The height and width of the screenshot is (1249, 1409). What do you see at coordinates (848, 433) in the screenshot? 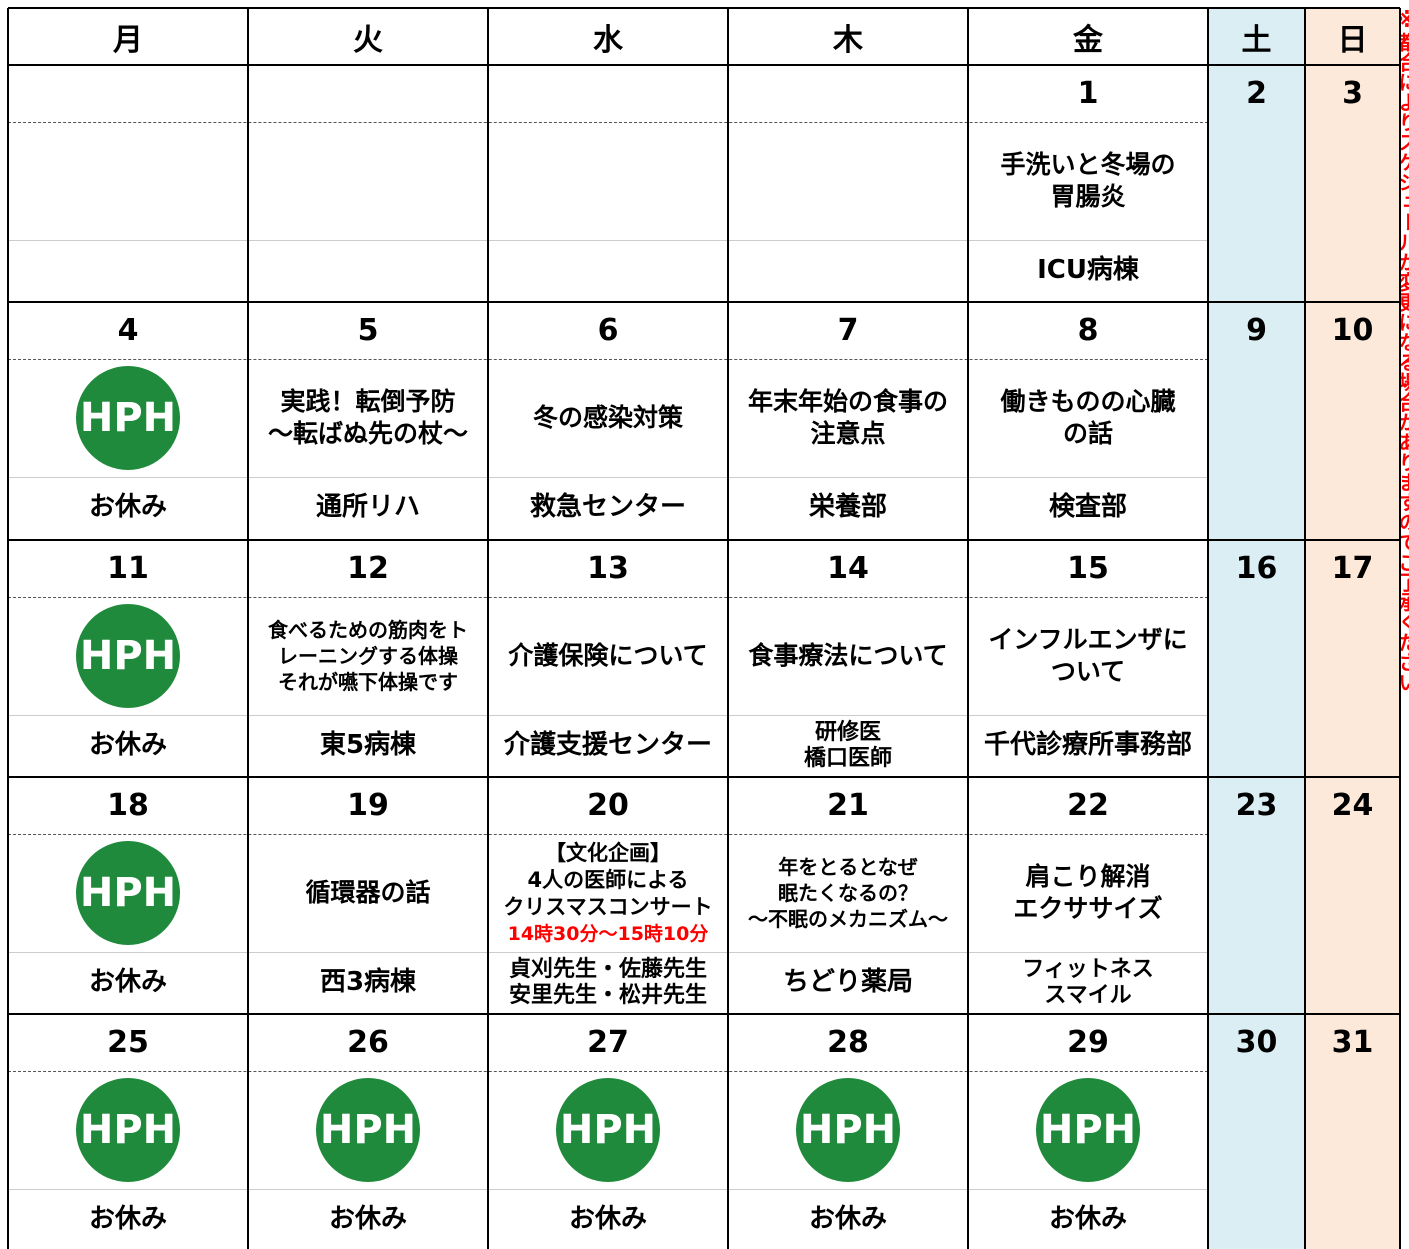
I see `topic-line: 注意点` at bounding box center [848, 433].